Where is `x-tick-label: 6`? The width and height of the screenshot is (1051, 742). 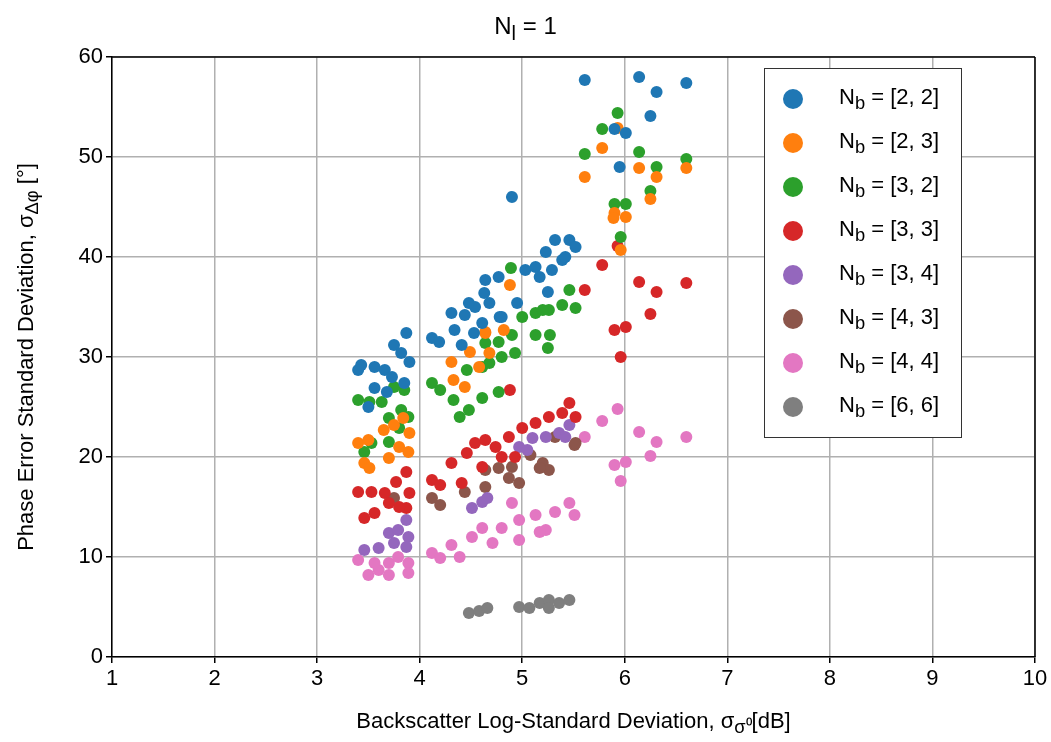
x-tick-label: 6 is located at coordinates (624, 678).